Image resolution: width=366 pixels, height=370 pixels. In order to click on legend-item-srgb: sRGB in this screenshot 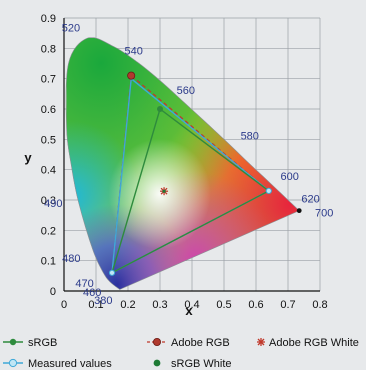, I will do `click(30, 343)`.